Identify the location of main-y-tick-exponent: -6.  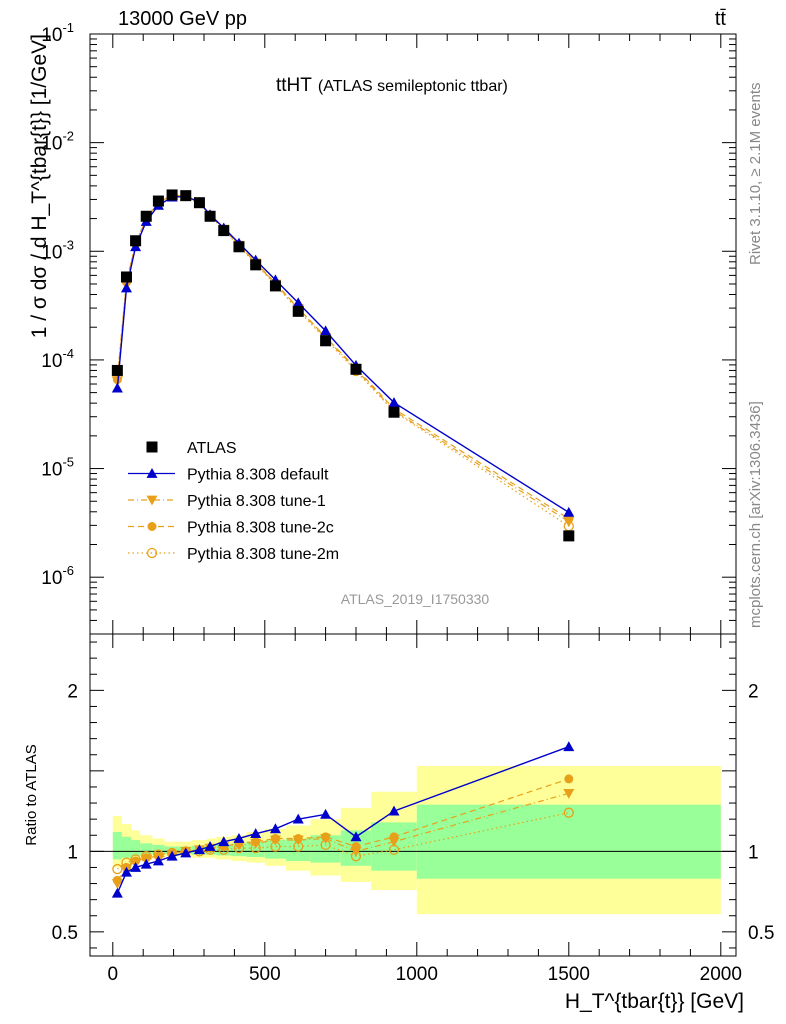
(68, 570).